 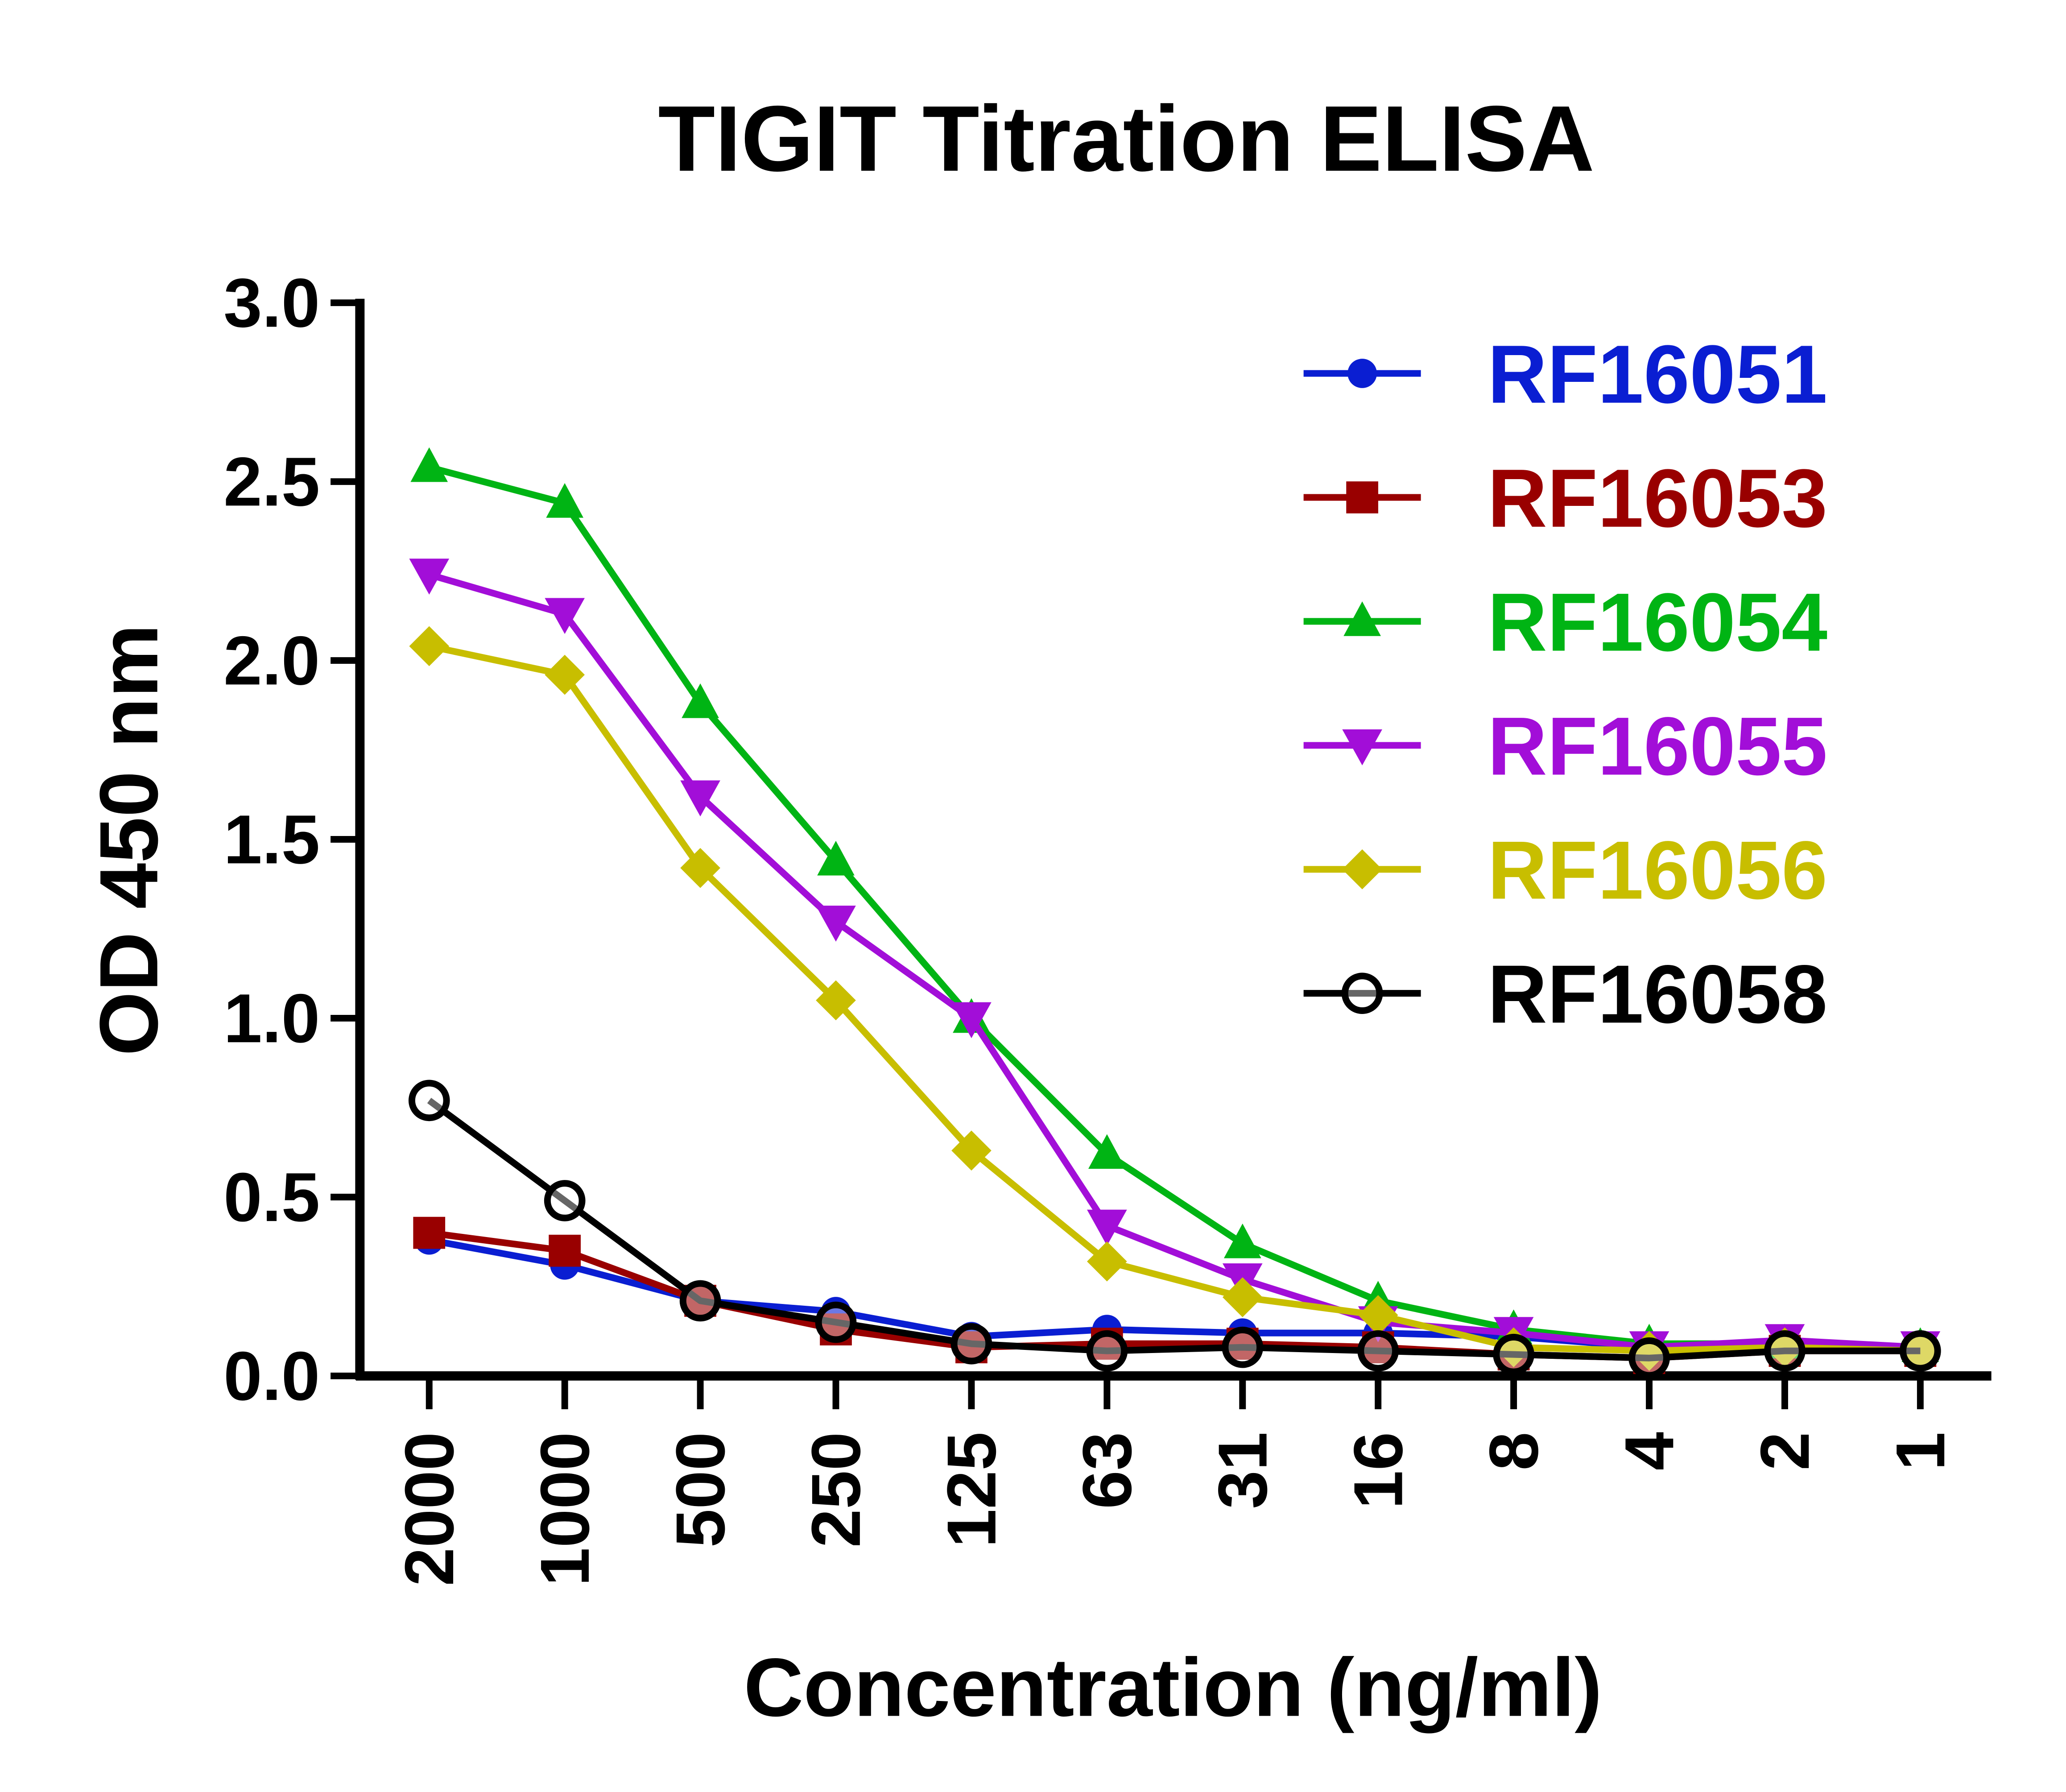 I want to click on x-tick-label: 250, so click(x=836, y=1490).